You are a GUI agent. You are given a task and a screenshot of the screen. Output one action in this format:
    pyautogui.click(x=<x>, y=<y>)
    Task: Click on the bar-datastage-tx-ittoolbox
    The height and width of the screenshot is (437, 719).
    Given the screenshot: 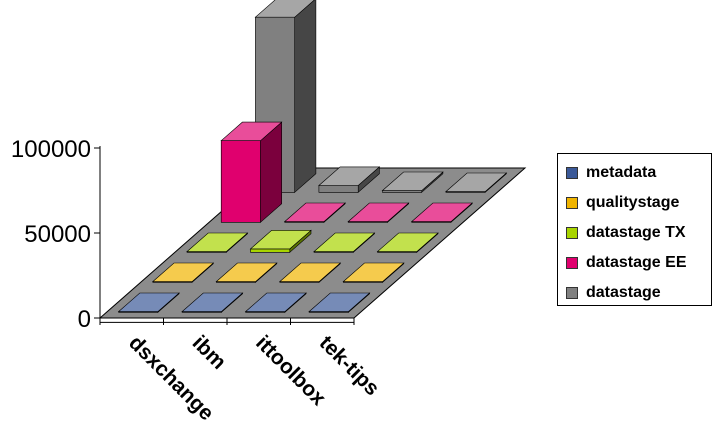 What is the action you would take?
    pyautogui.click(x=344, y=242)
    